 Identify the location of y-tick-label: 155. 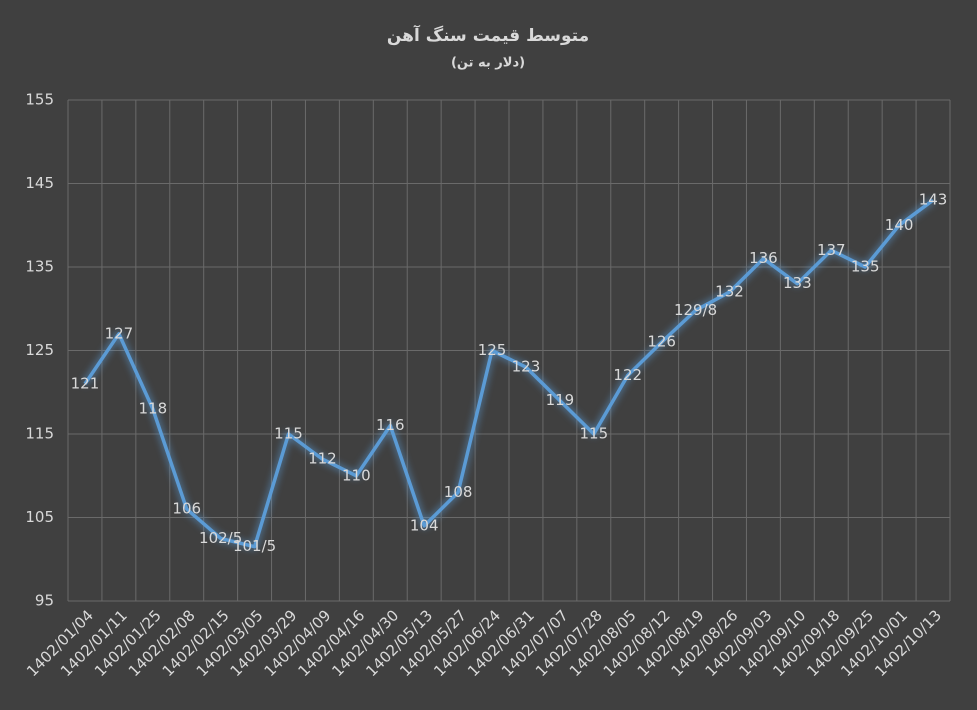
(39, 100).